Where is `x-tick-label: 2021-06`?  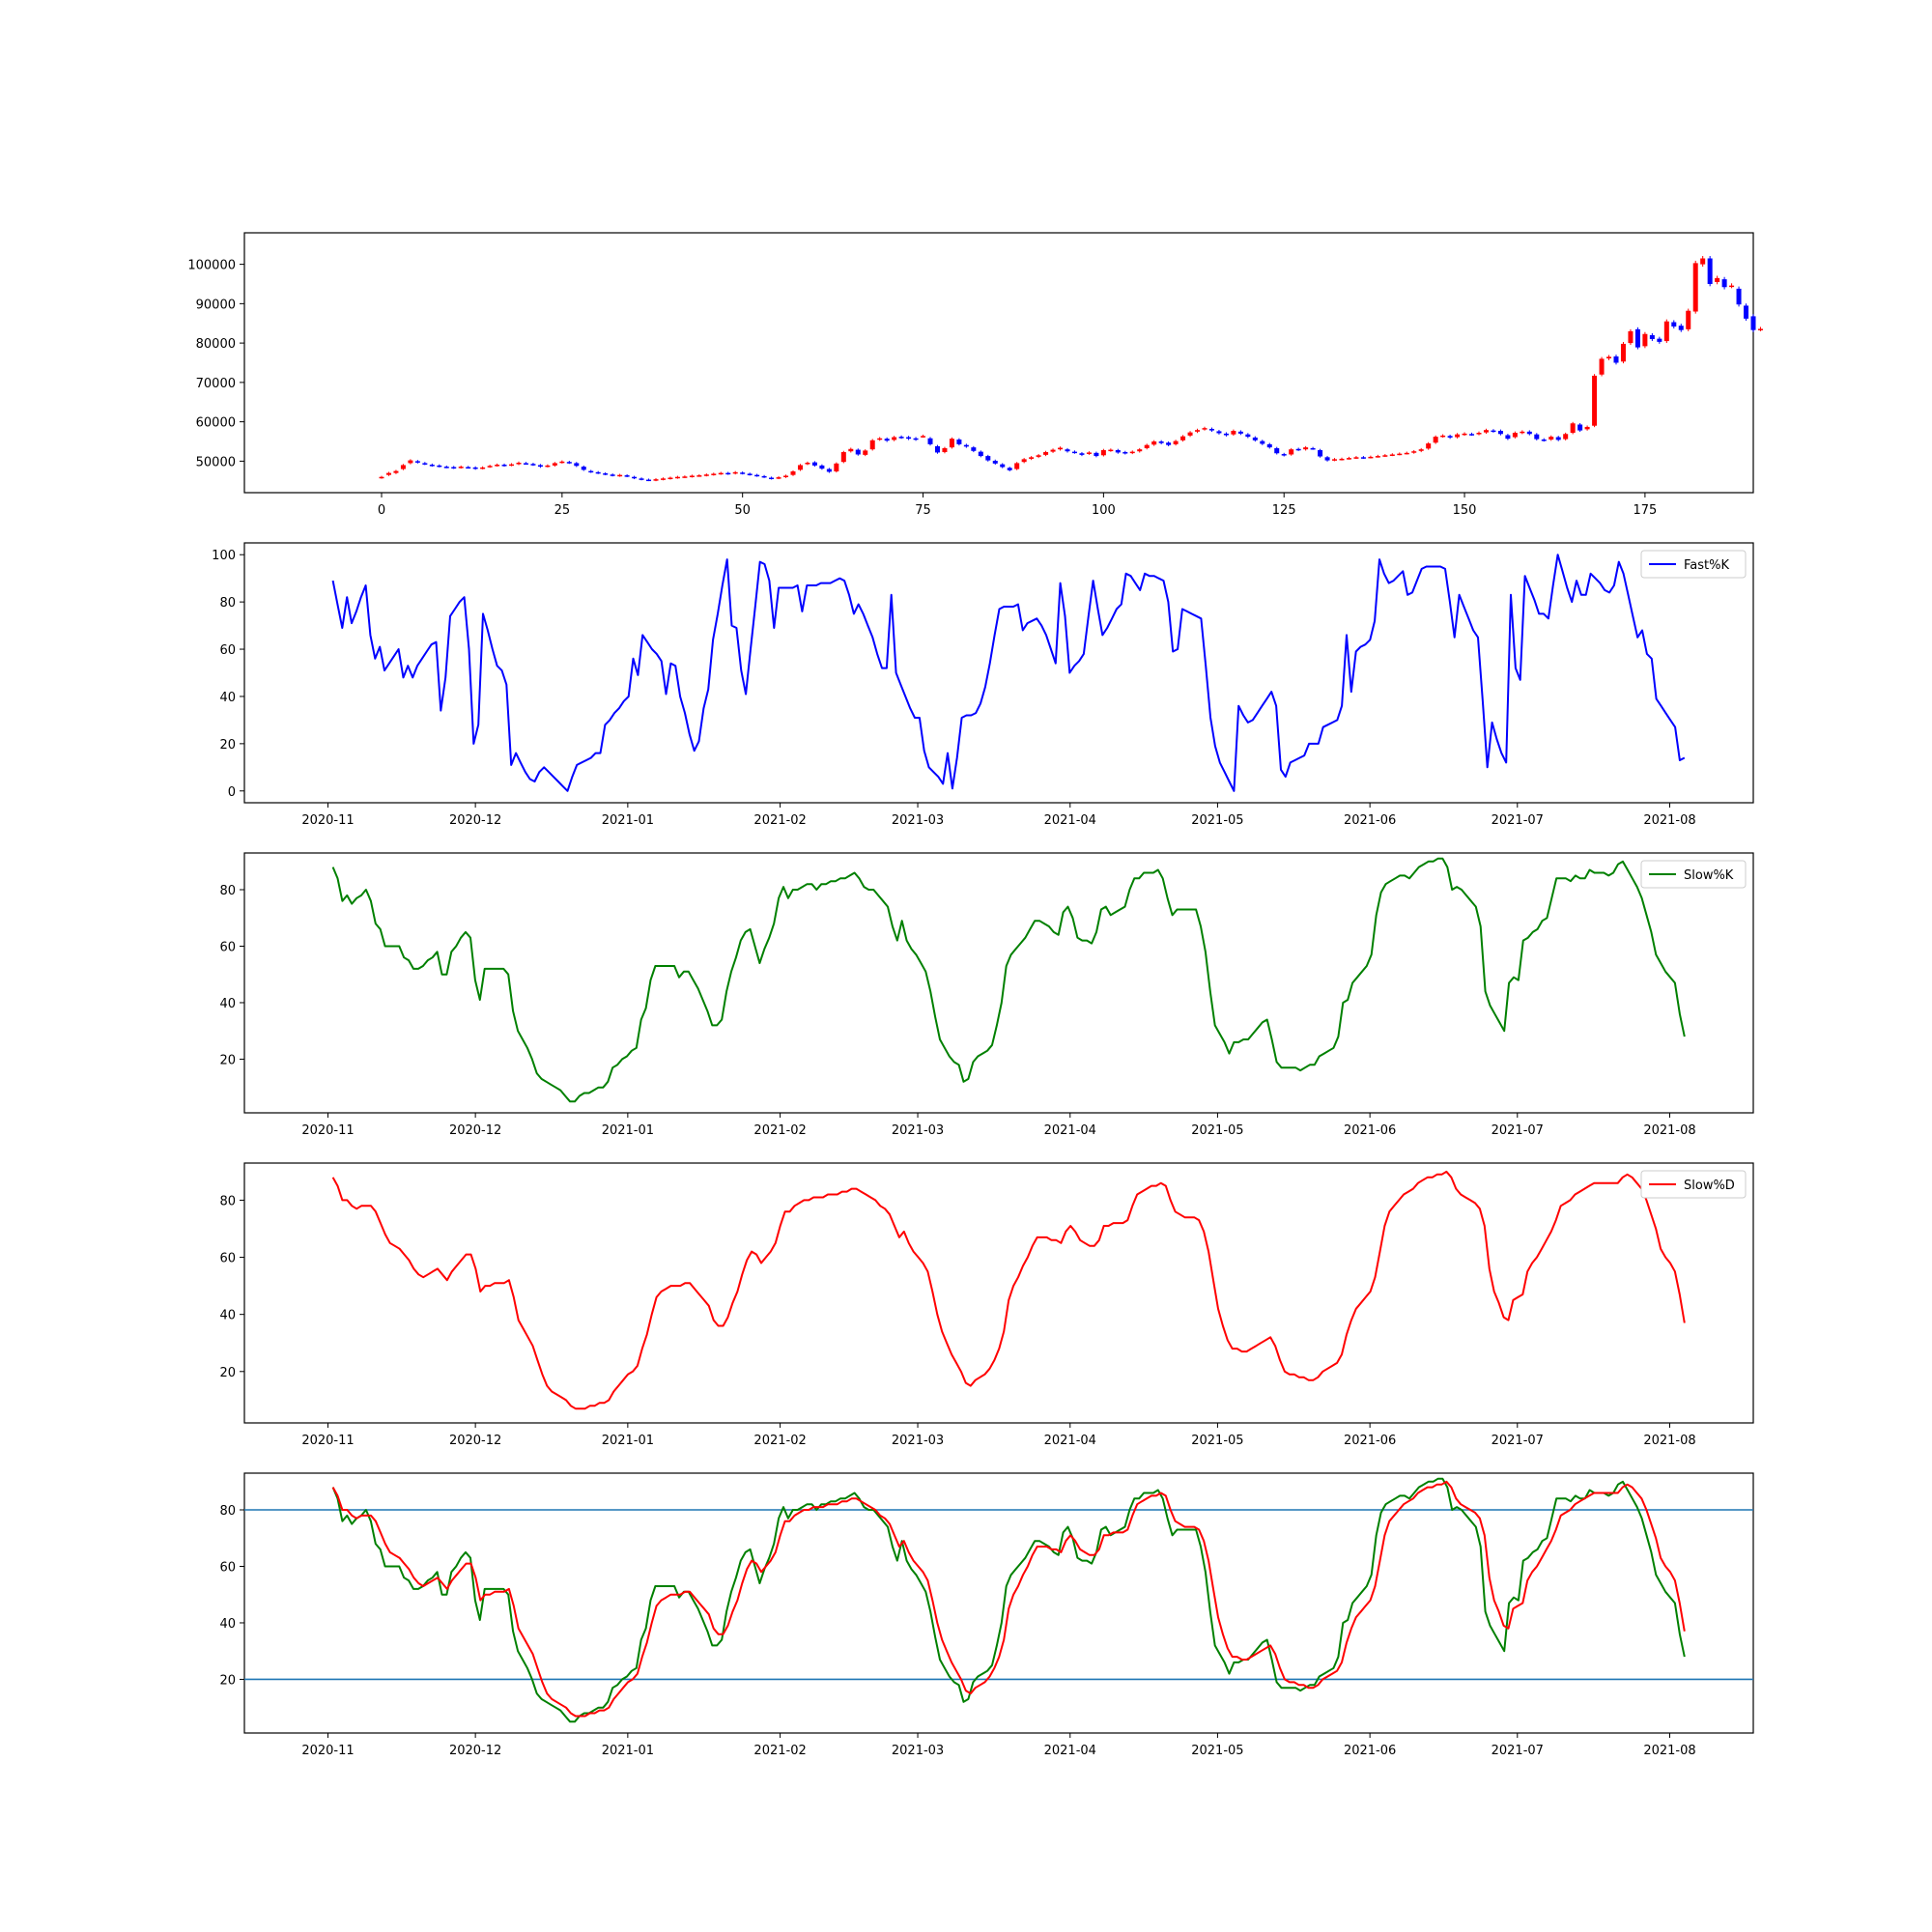 x-tick-label: 2021-06 is located at coordinates (1370, 1751).